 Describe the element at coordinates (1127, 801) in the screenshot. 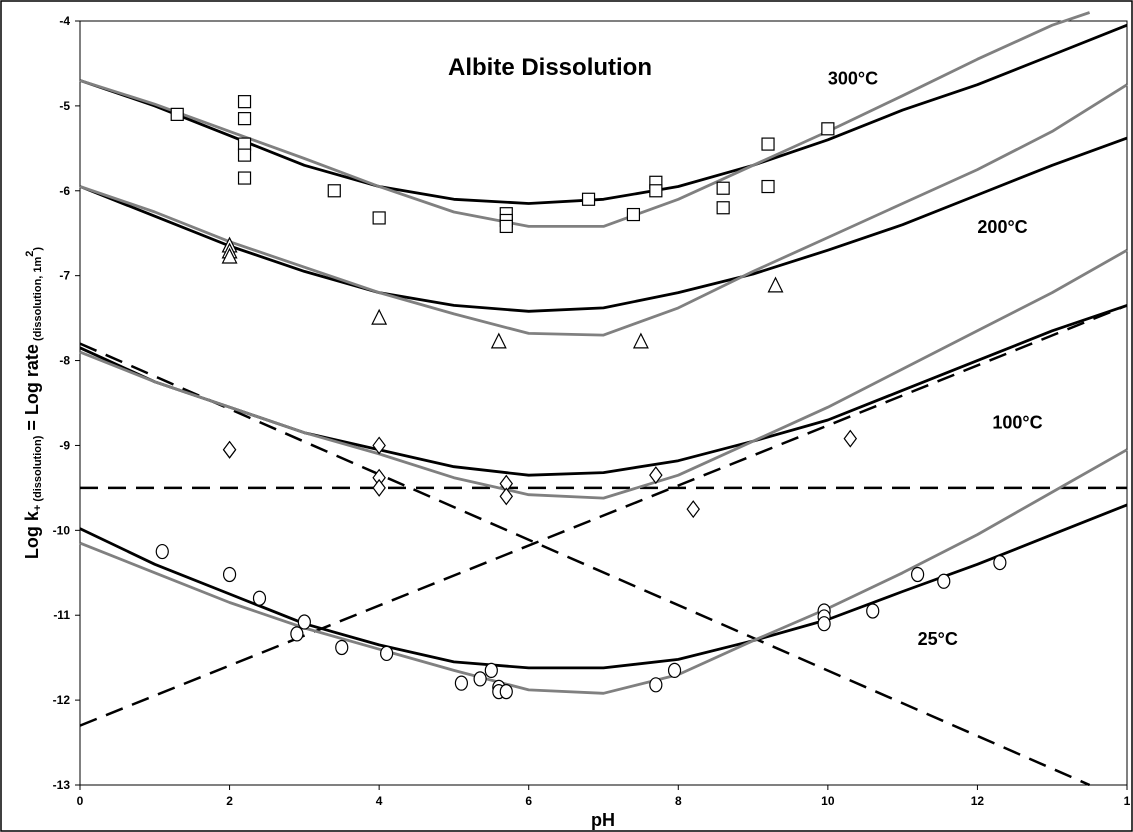

I see `x-tick-label: 1` at that location.